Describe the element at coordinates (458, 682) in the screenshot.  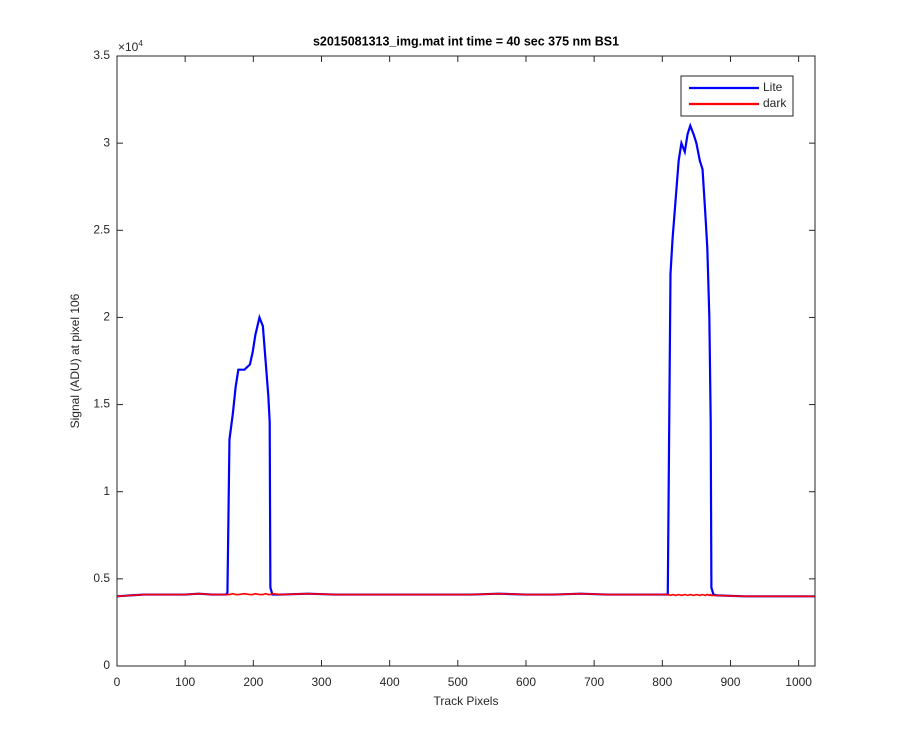
I see `x-tick-label: 500` at that location.